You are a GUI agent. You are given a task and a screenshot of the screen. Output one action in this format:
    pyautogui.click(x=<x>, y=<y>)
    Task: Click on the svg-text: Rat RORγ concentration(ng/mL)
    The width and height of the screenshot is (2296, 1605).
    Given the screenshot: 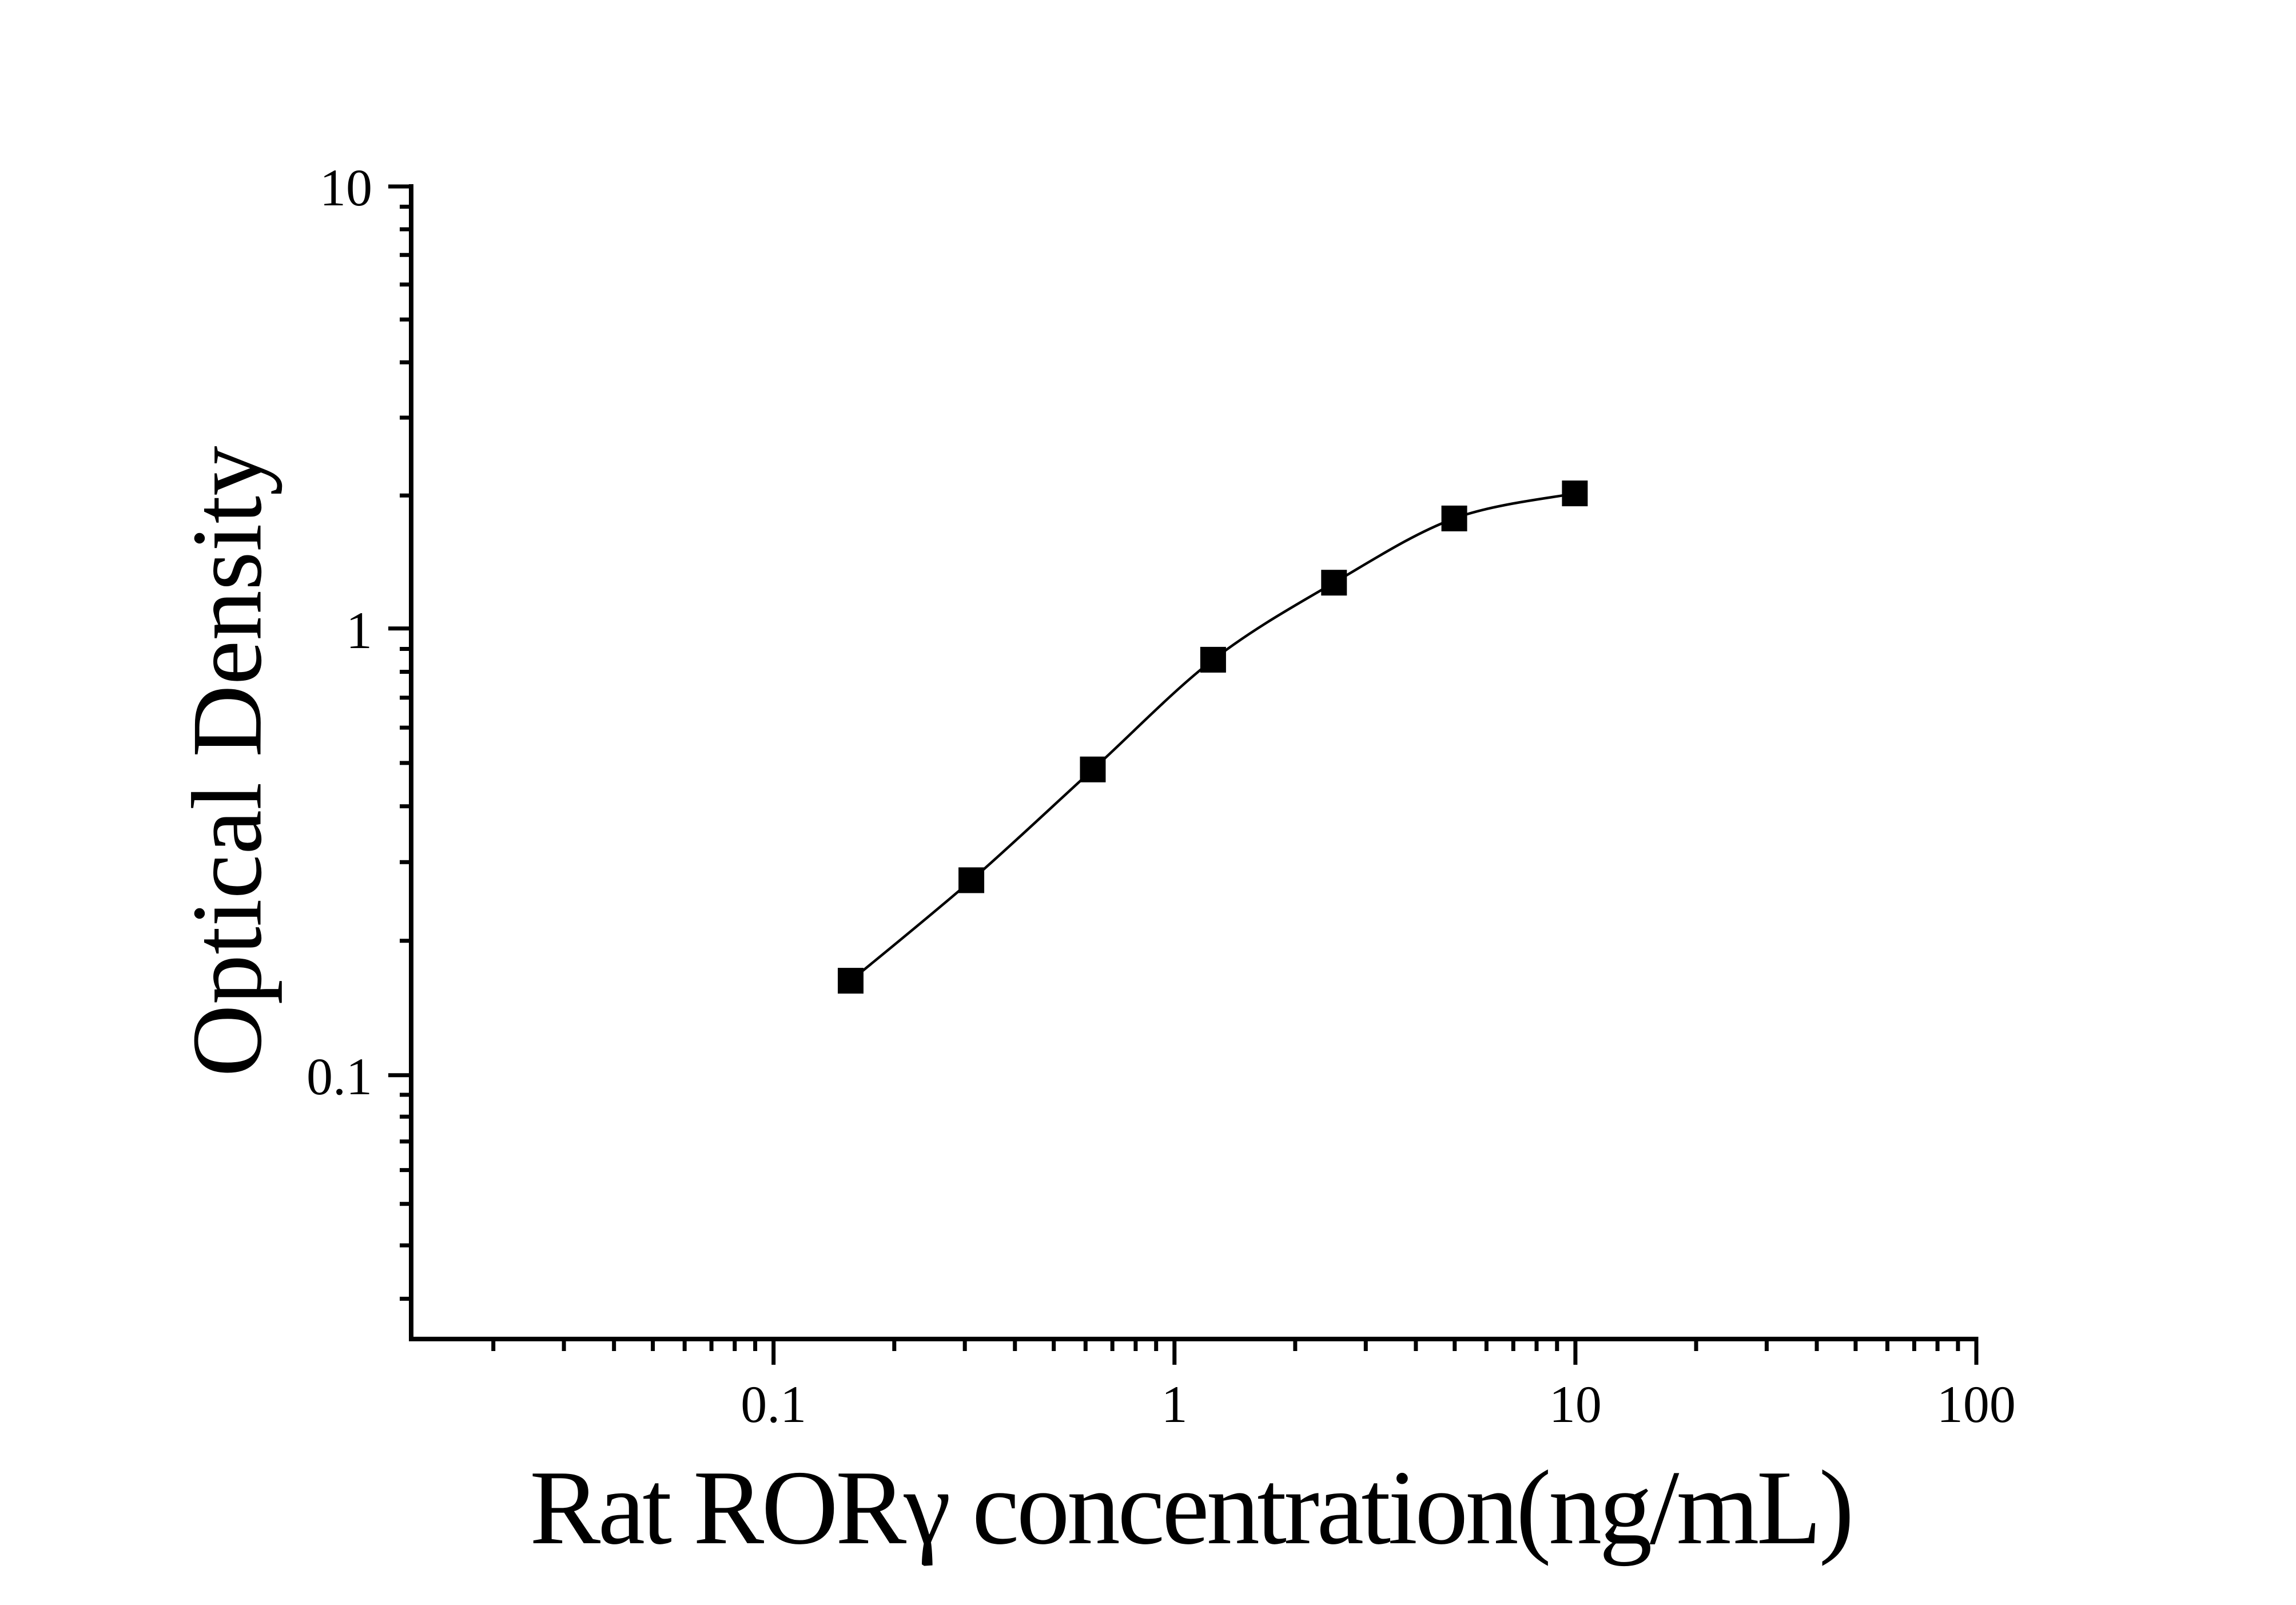 What is the action you would take?
    pyautogui.click(x=1191, y=1508)
    